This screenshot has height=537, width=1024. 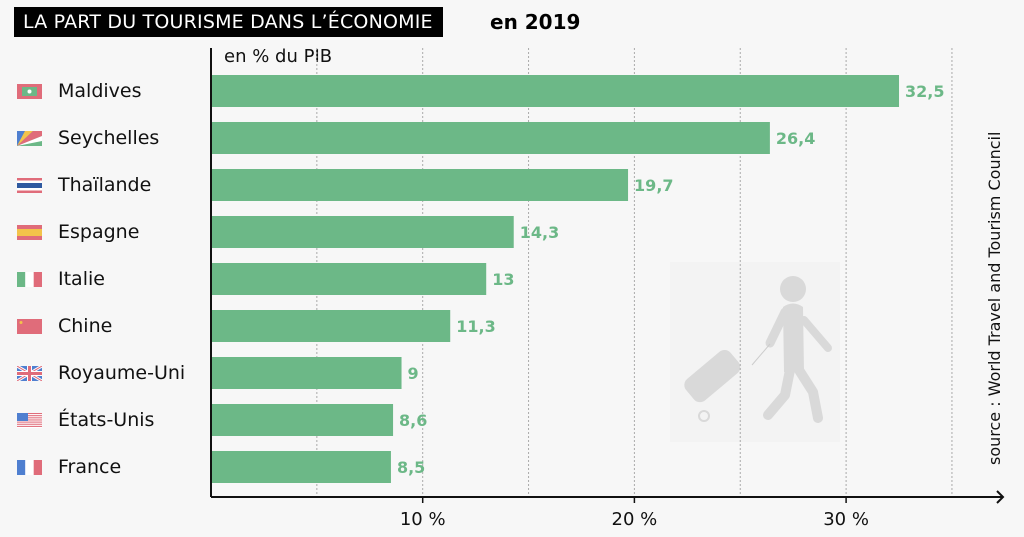 I want to click on x-tick-label: 10 %, so click(x=422, y=519).